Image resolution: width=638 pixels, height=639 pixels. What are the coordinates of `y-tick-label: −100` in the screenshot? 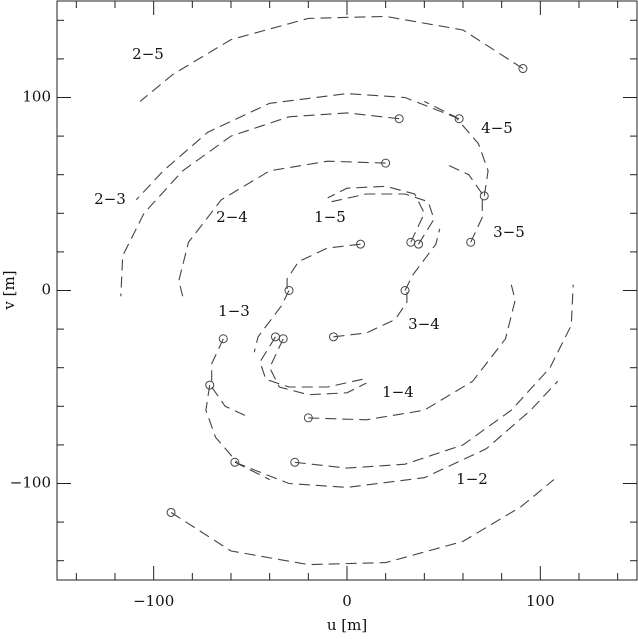 It's located at (30, 483).